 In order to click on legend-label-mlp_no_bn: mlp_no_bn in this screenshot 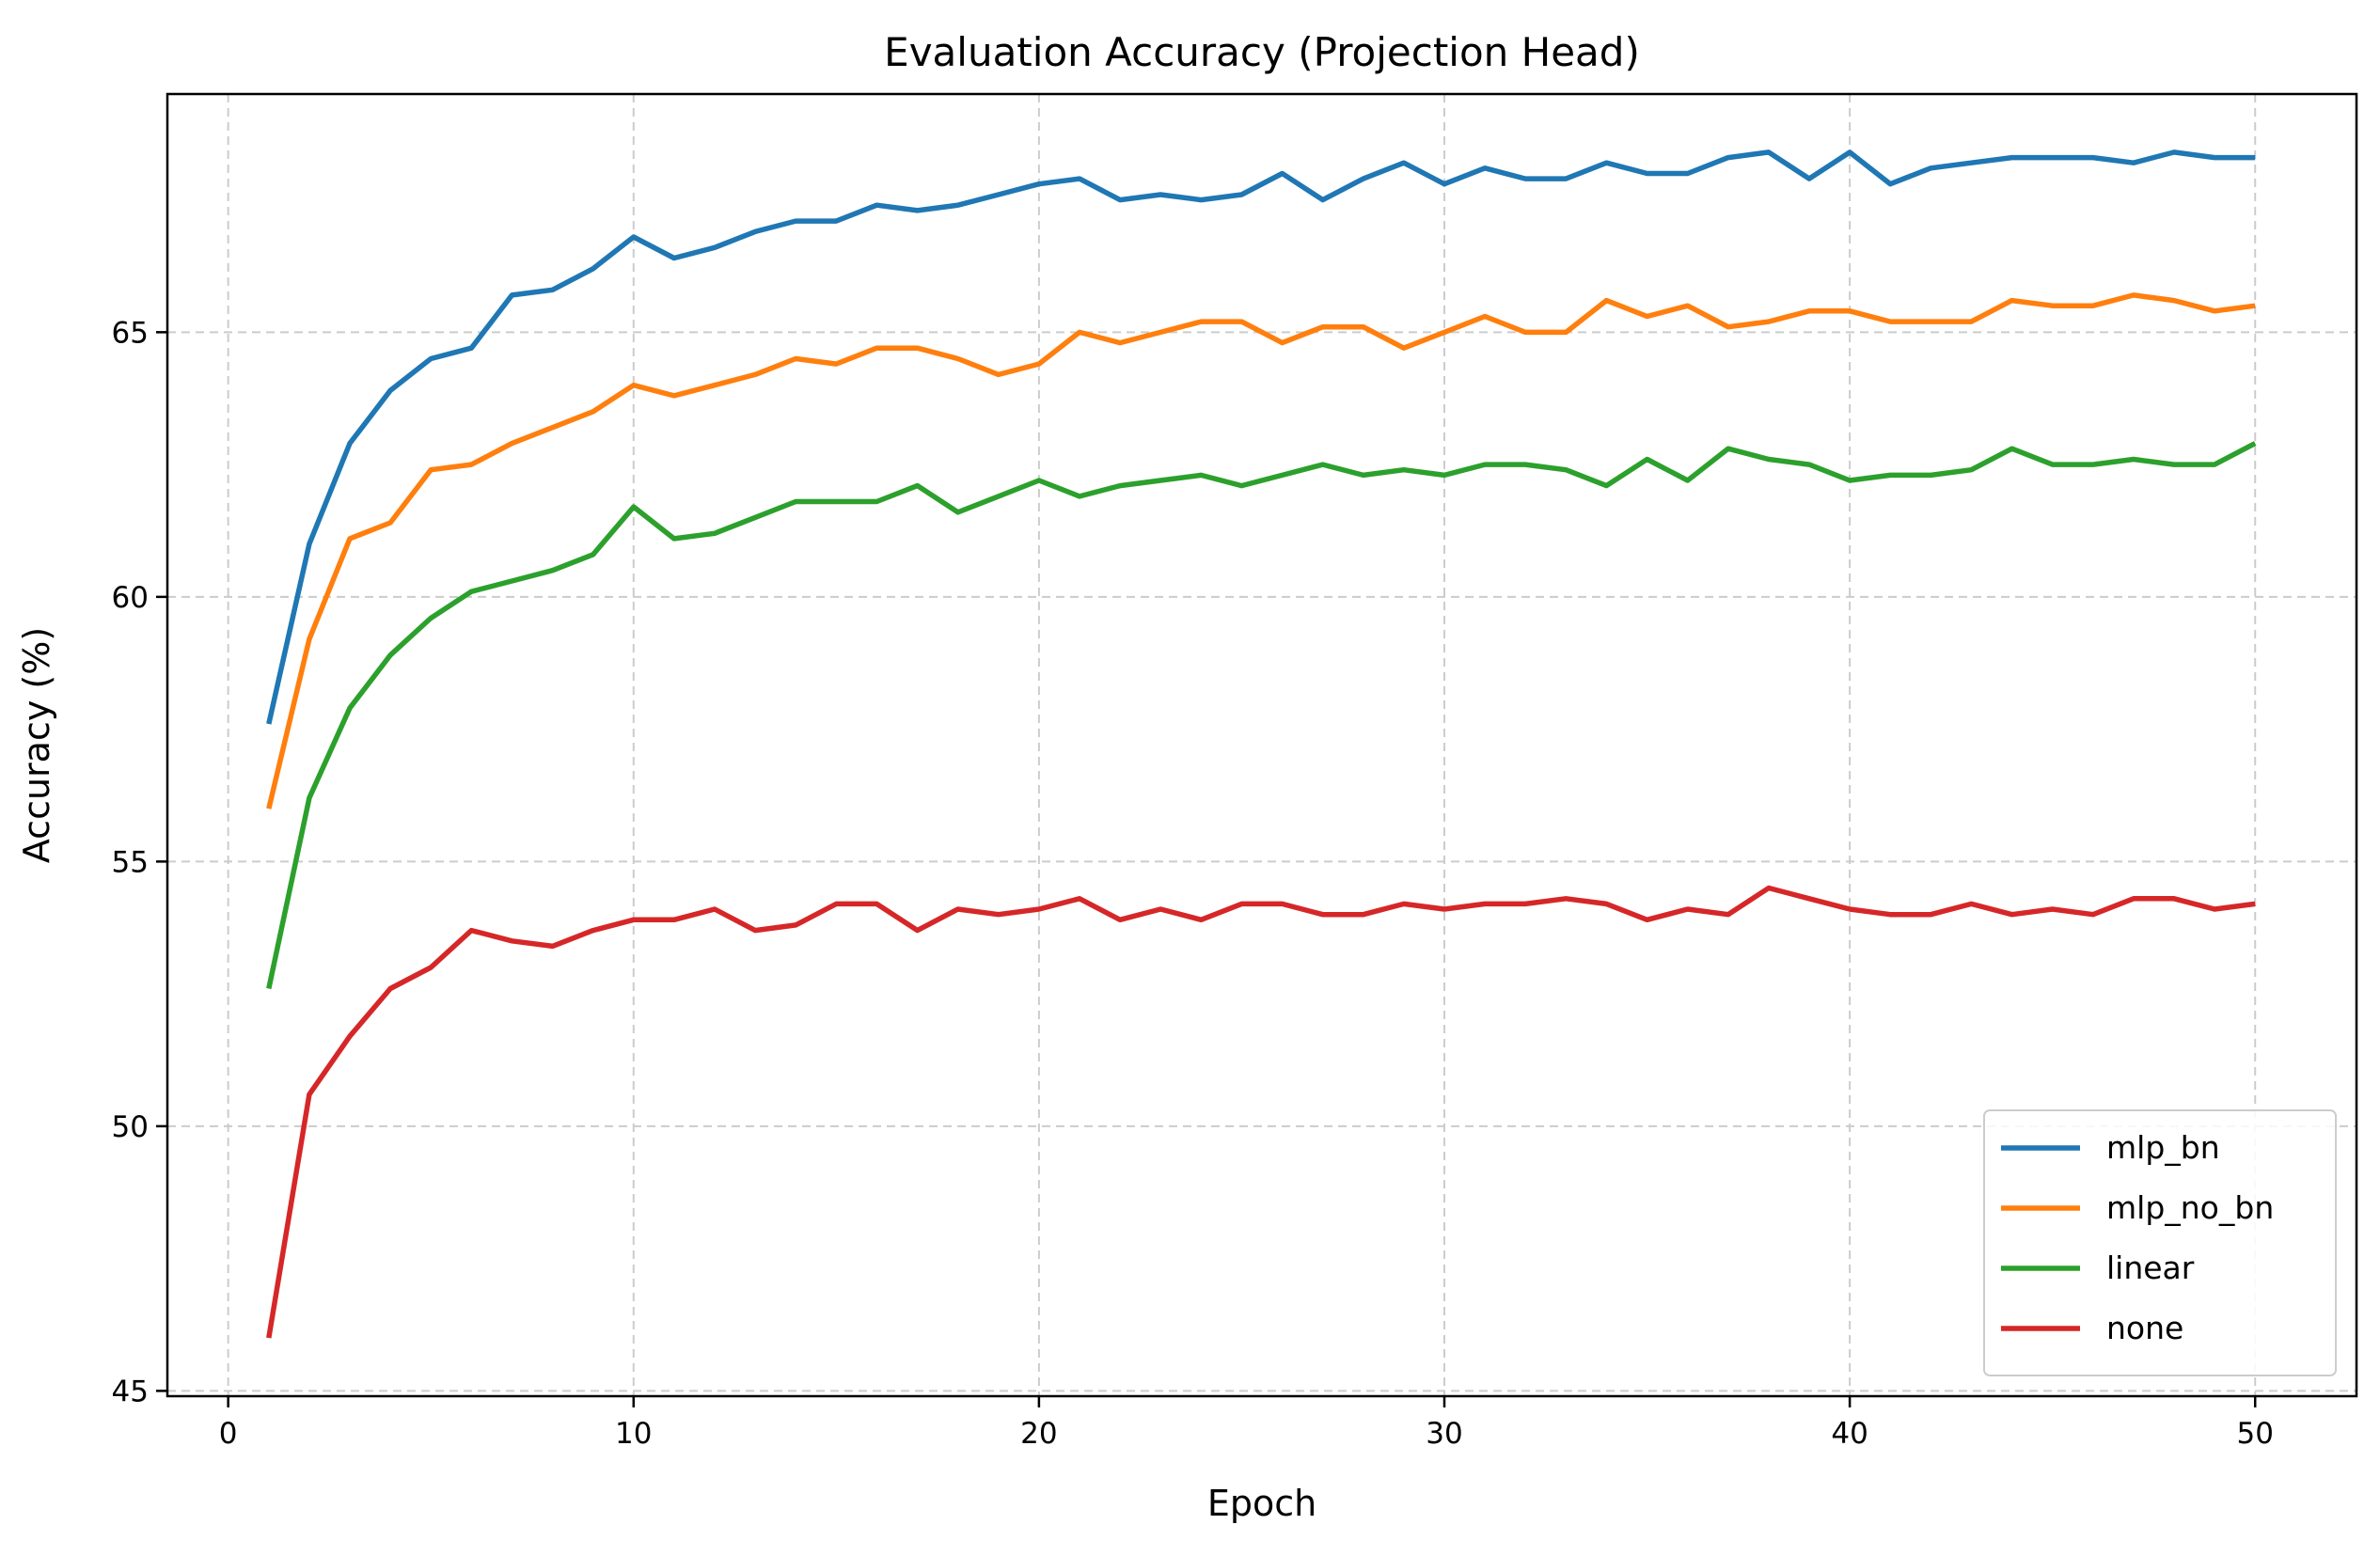, I will do `click(2190, 1207)`.